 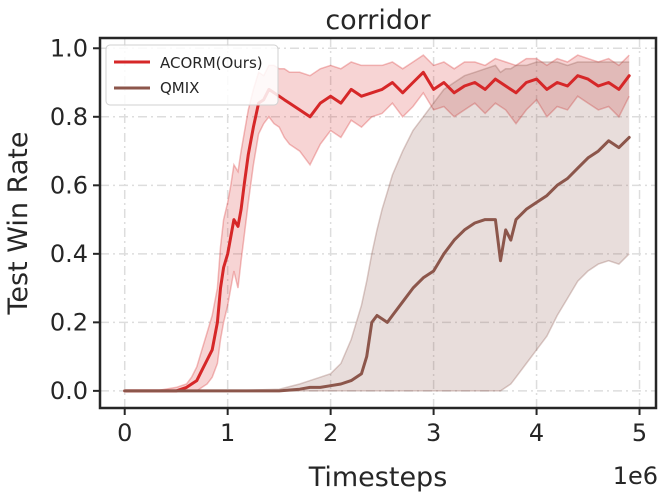 I want to click on y-tick-label: 0.0, so click(x=69, y=391).